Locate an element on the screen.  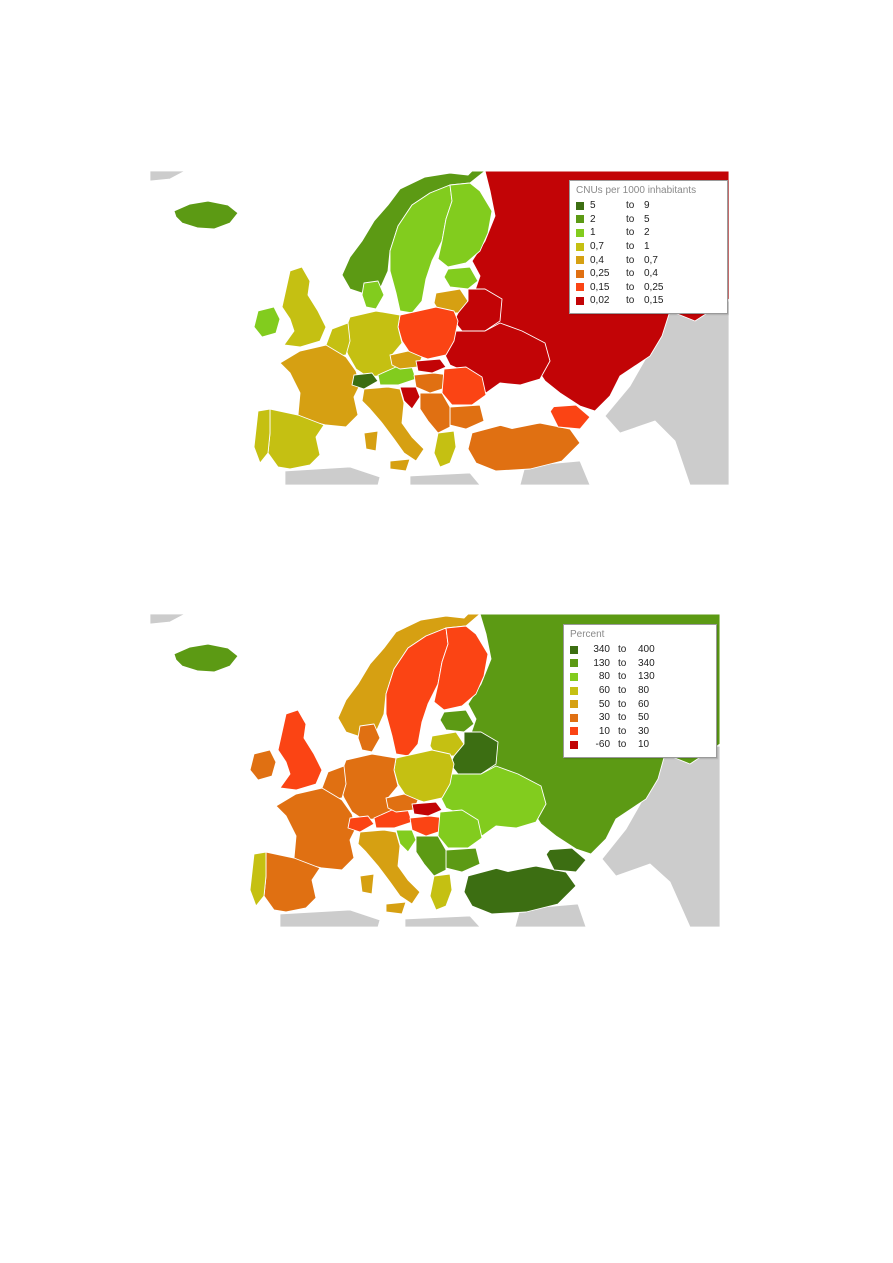
region-france is located at coordinates (320, 386).